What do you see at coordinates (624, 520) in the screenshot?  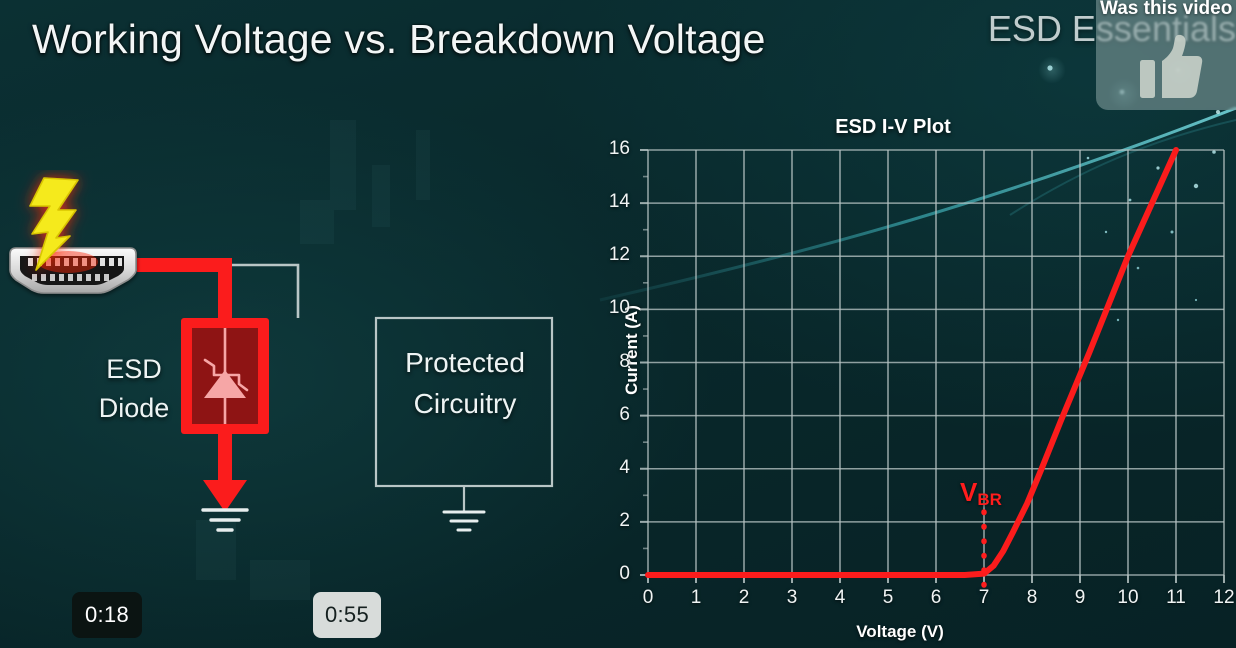 I see `chart-y-tick: 2` at bounding box center [624, 520].